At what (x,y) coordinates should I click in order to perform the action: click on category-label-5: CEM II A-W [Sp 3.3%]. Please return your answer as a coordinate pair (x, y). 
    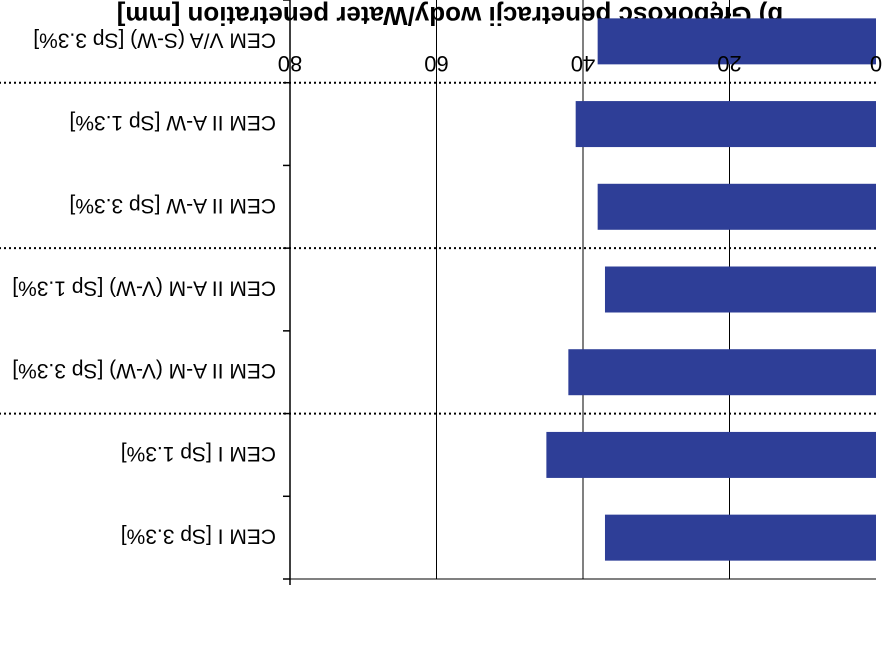
    Looking at the image, I should click on (172, 205).